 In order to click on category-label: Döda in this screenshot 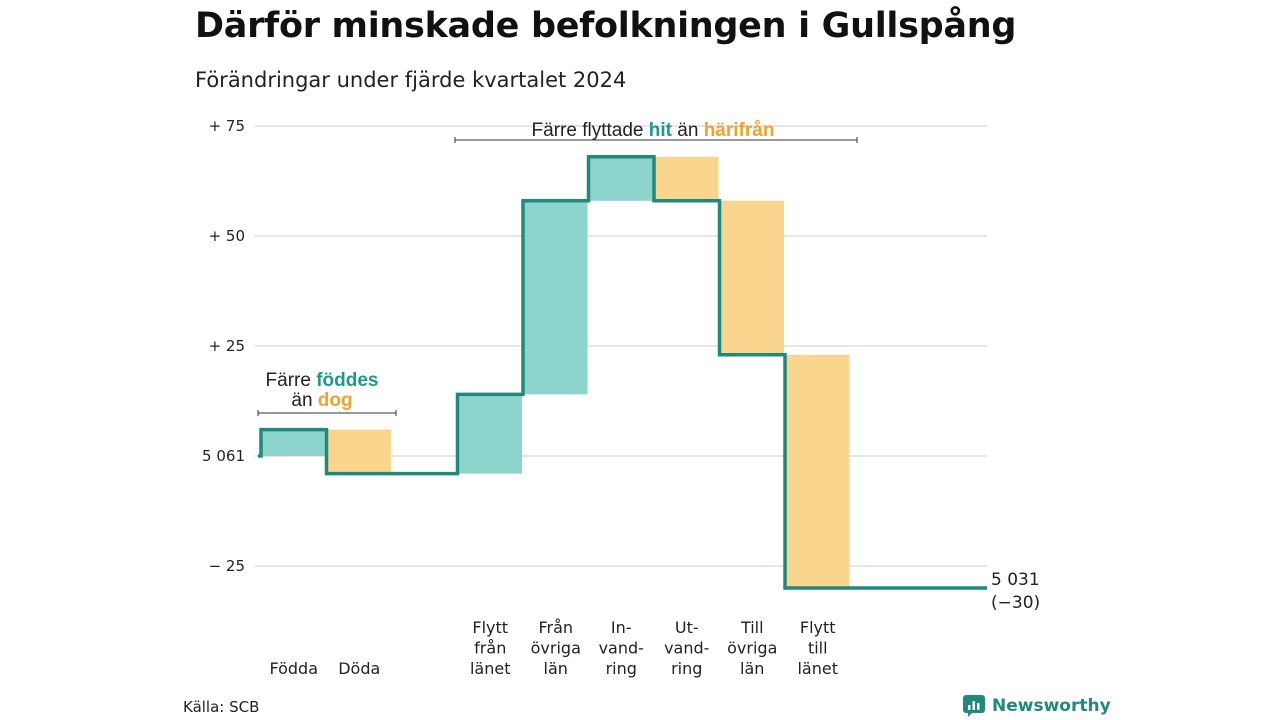, I will do `click(359, 668)`.